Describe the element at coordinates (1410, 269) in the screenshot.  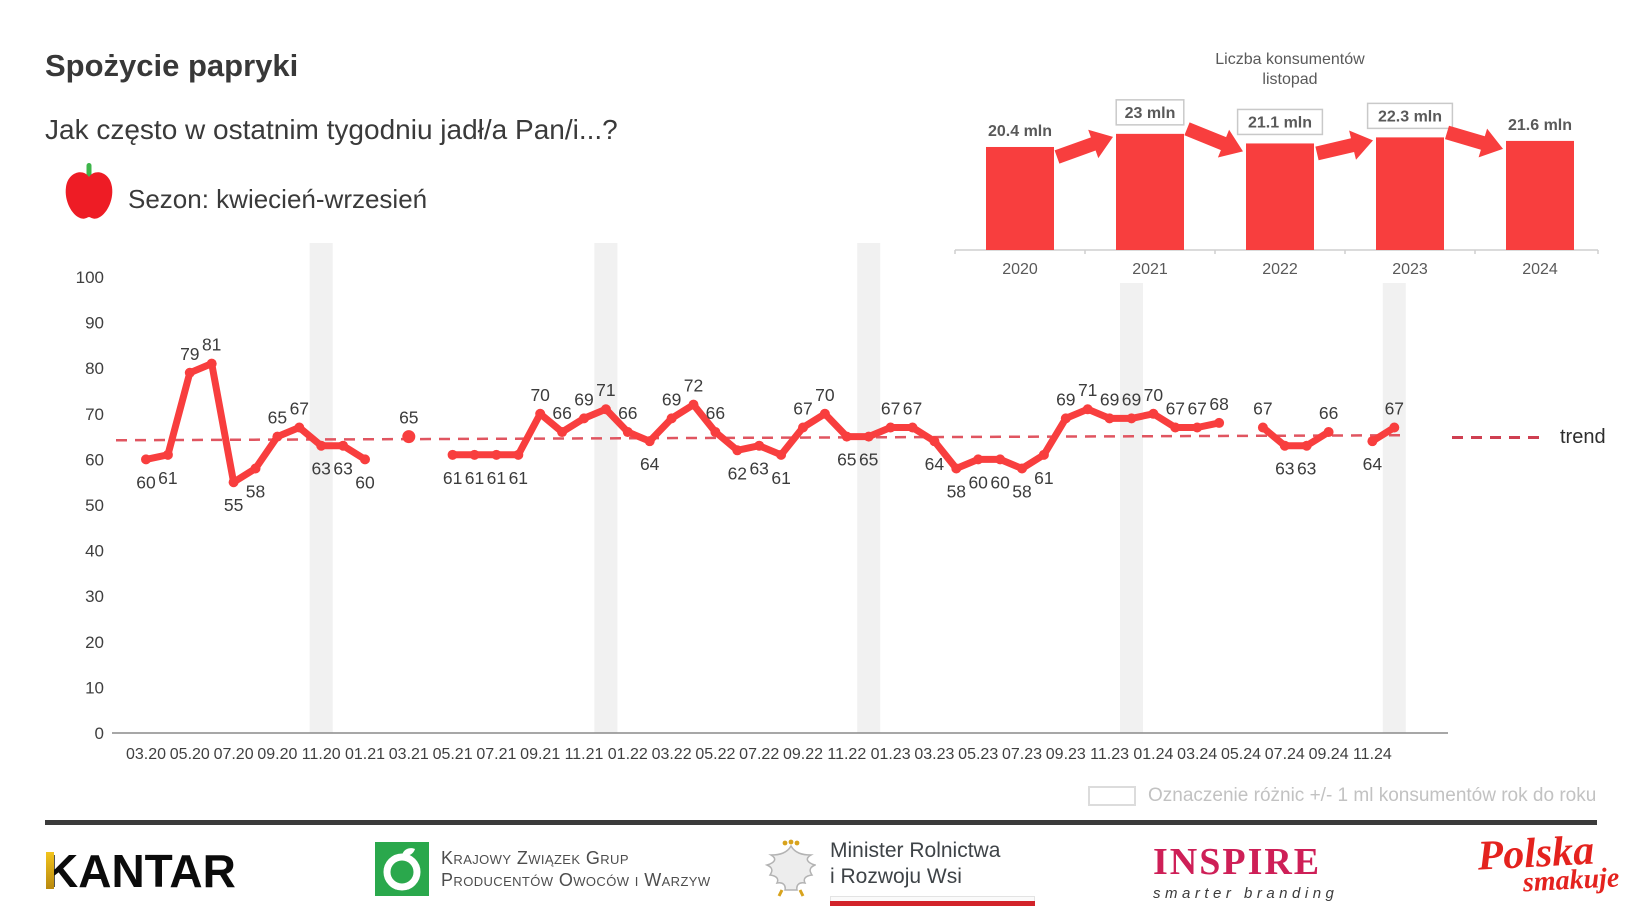
I see `bar-year-label: 2023` at that location.